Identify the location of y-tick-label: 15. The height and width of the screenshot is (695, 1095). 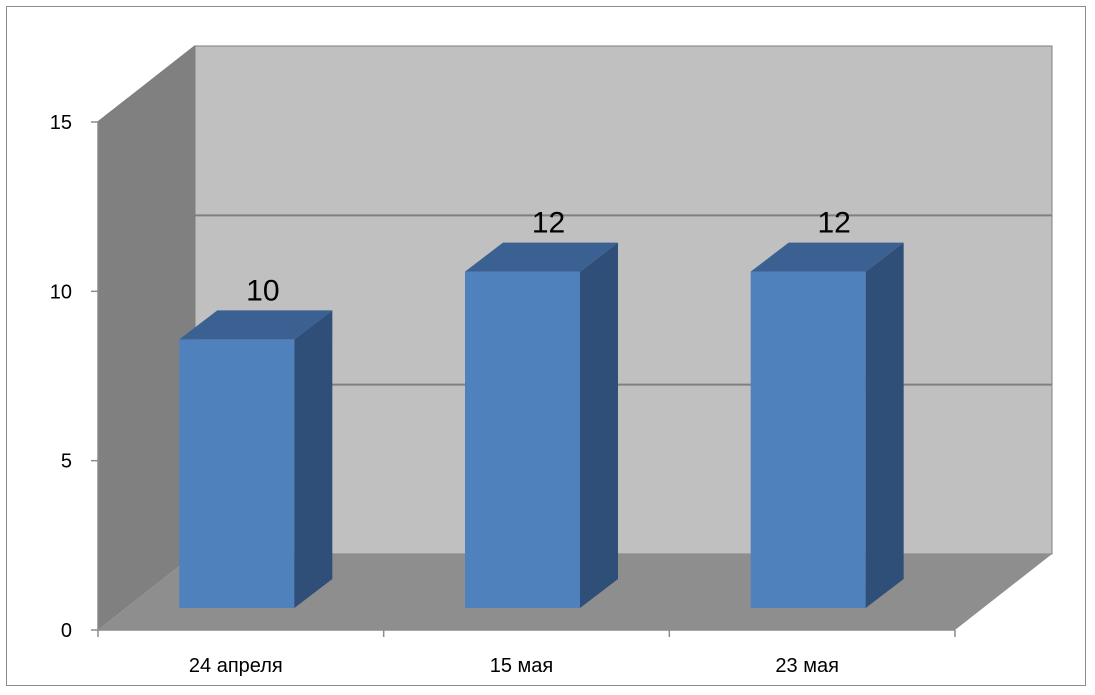
(61, 123).